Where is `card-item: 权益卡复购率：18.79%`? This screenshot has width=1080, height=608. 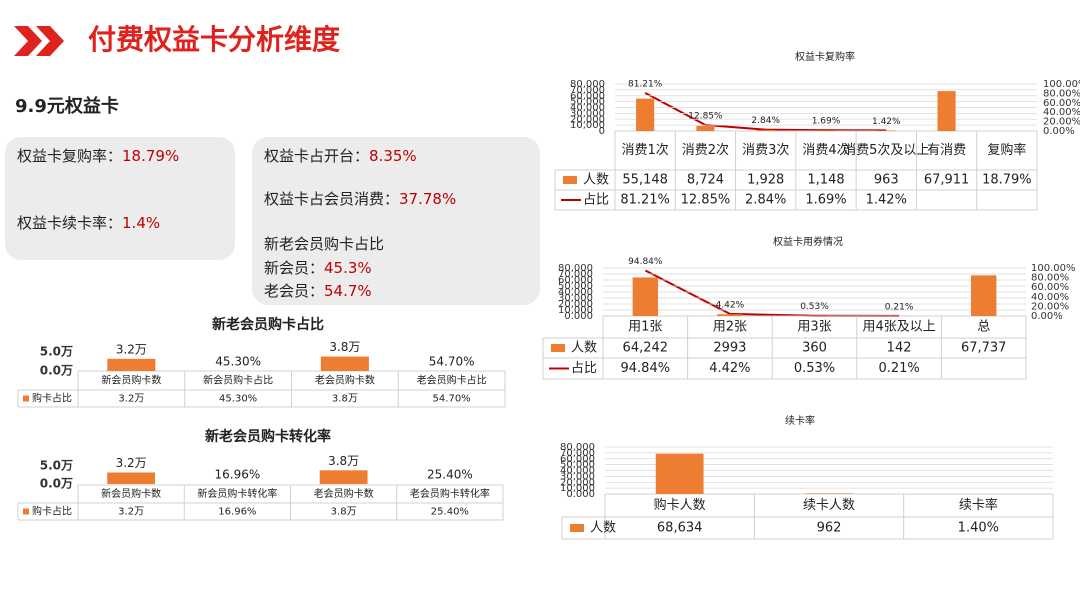 card-item: 权益卡复购率：18.79% is located at coordinates (98, 155).